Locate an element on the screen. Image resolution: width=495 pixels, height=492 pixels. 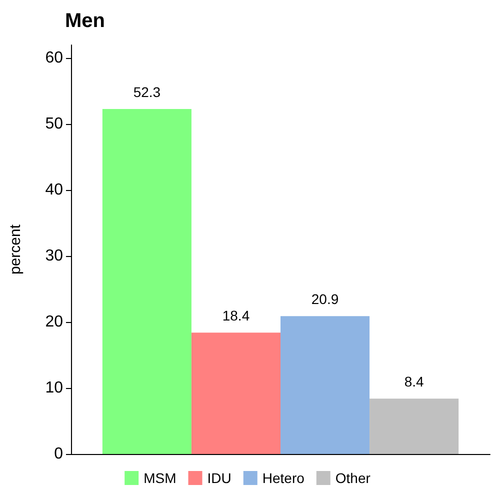
legend-label: MSM is located at coordinates (160, 478).